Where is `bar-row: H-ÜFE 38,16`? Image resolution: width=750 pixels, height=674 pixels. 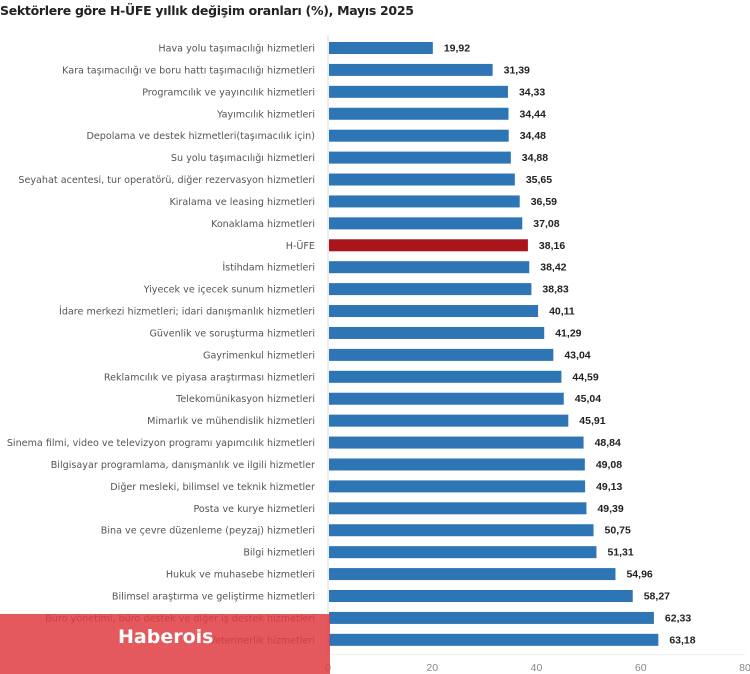
bar-row: H-ÜFE 38,16 is located at coordinates (426, 245).